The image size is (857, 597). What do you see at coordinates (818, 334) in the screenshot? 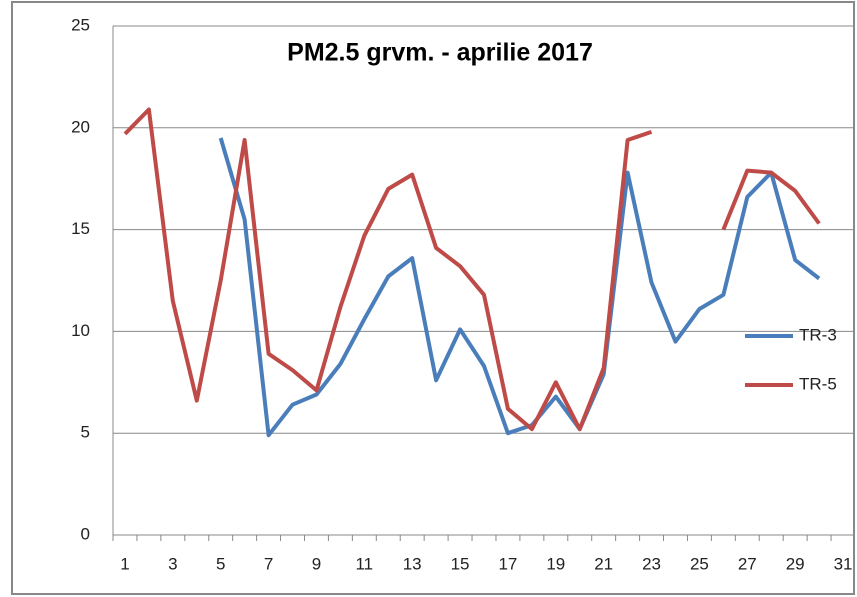
I see `legend-label: TR-3` at bounding box center [818, 334].